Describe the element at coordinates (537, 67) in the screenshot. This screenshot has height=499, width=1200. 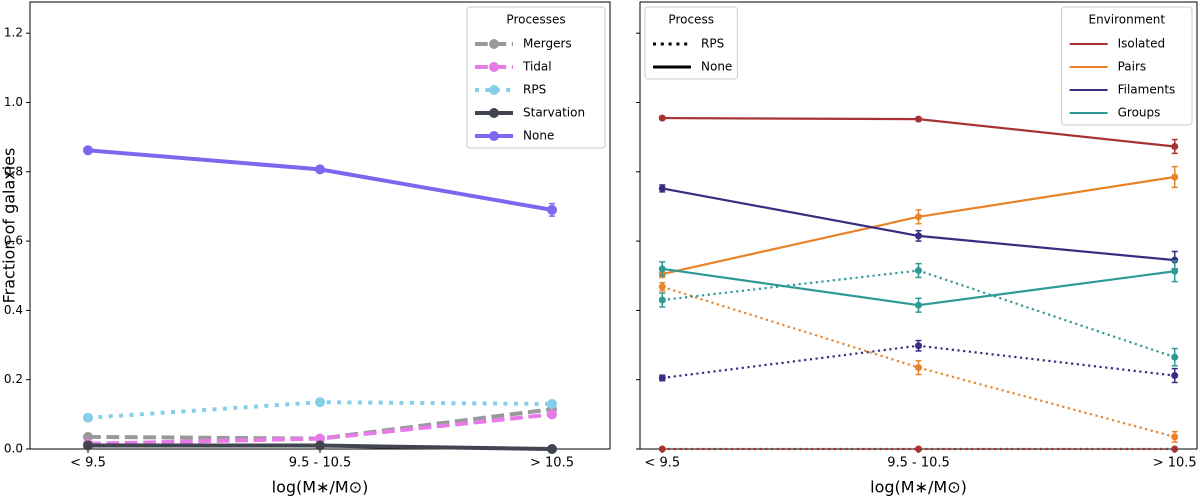
I see `legend-label: Tidal` at that location.